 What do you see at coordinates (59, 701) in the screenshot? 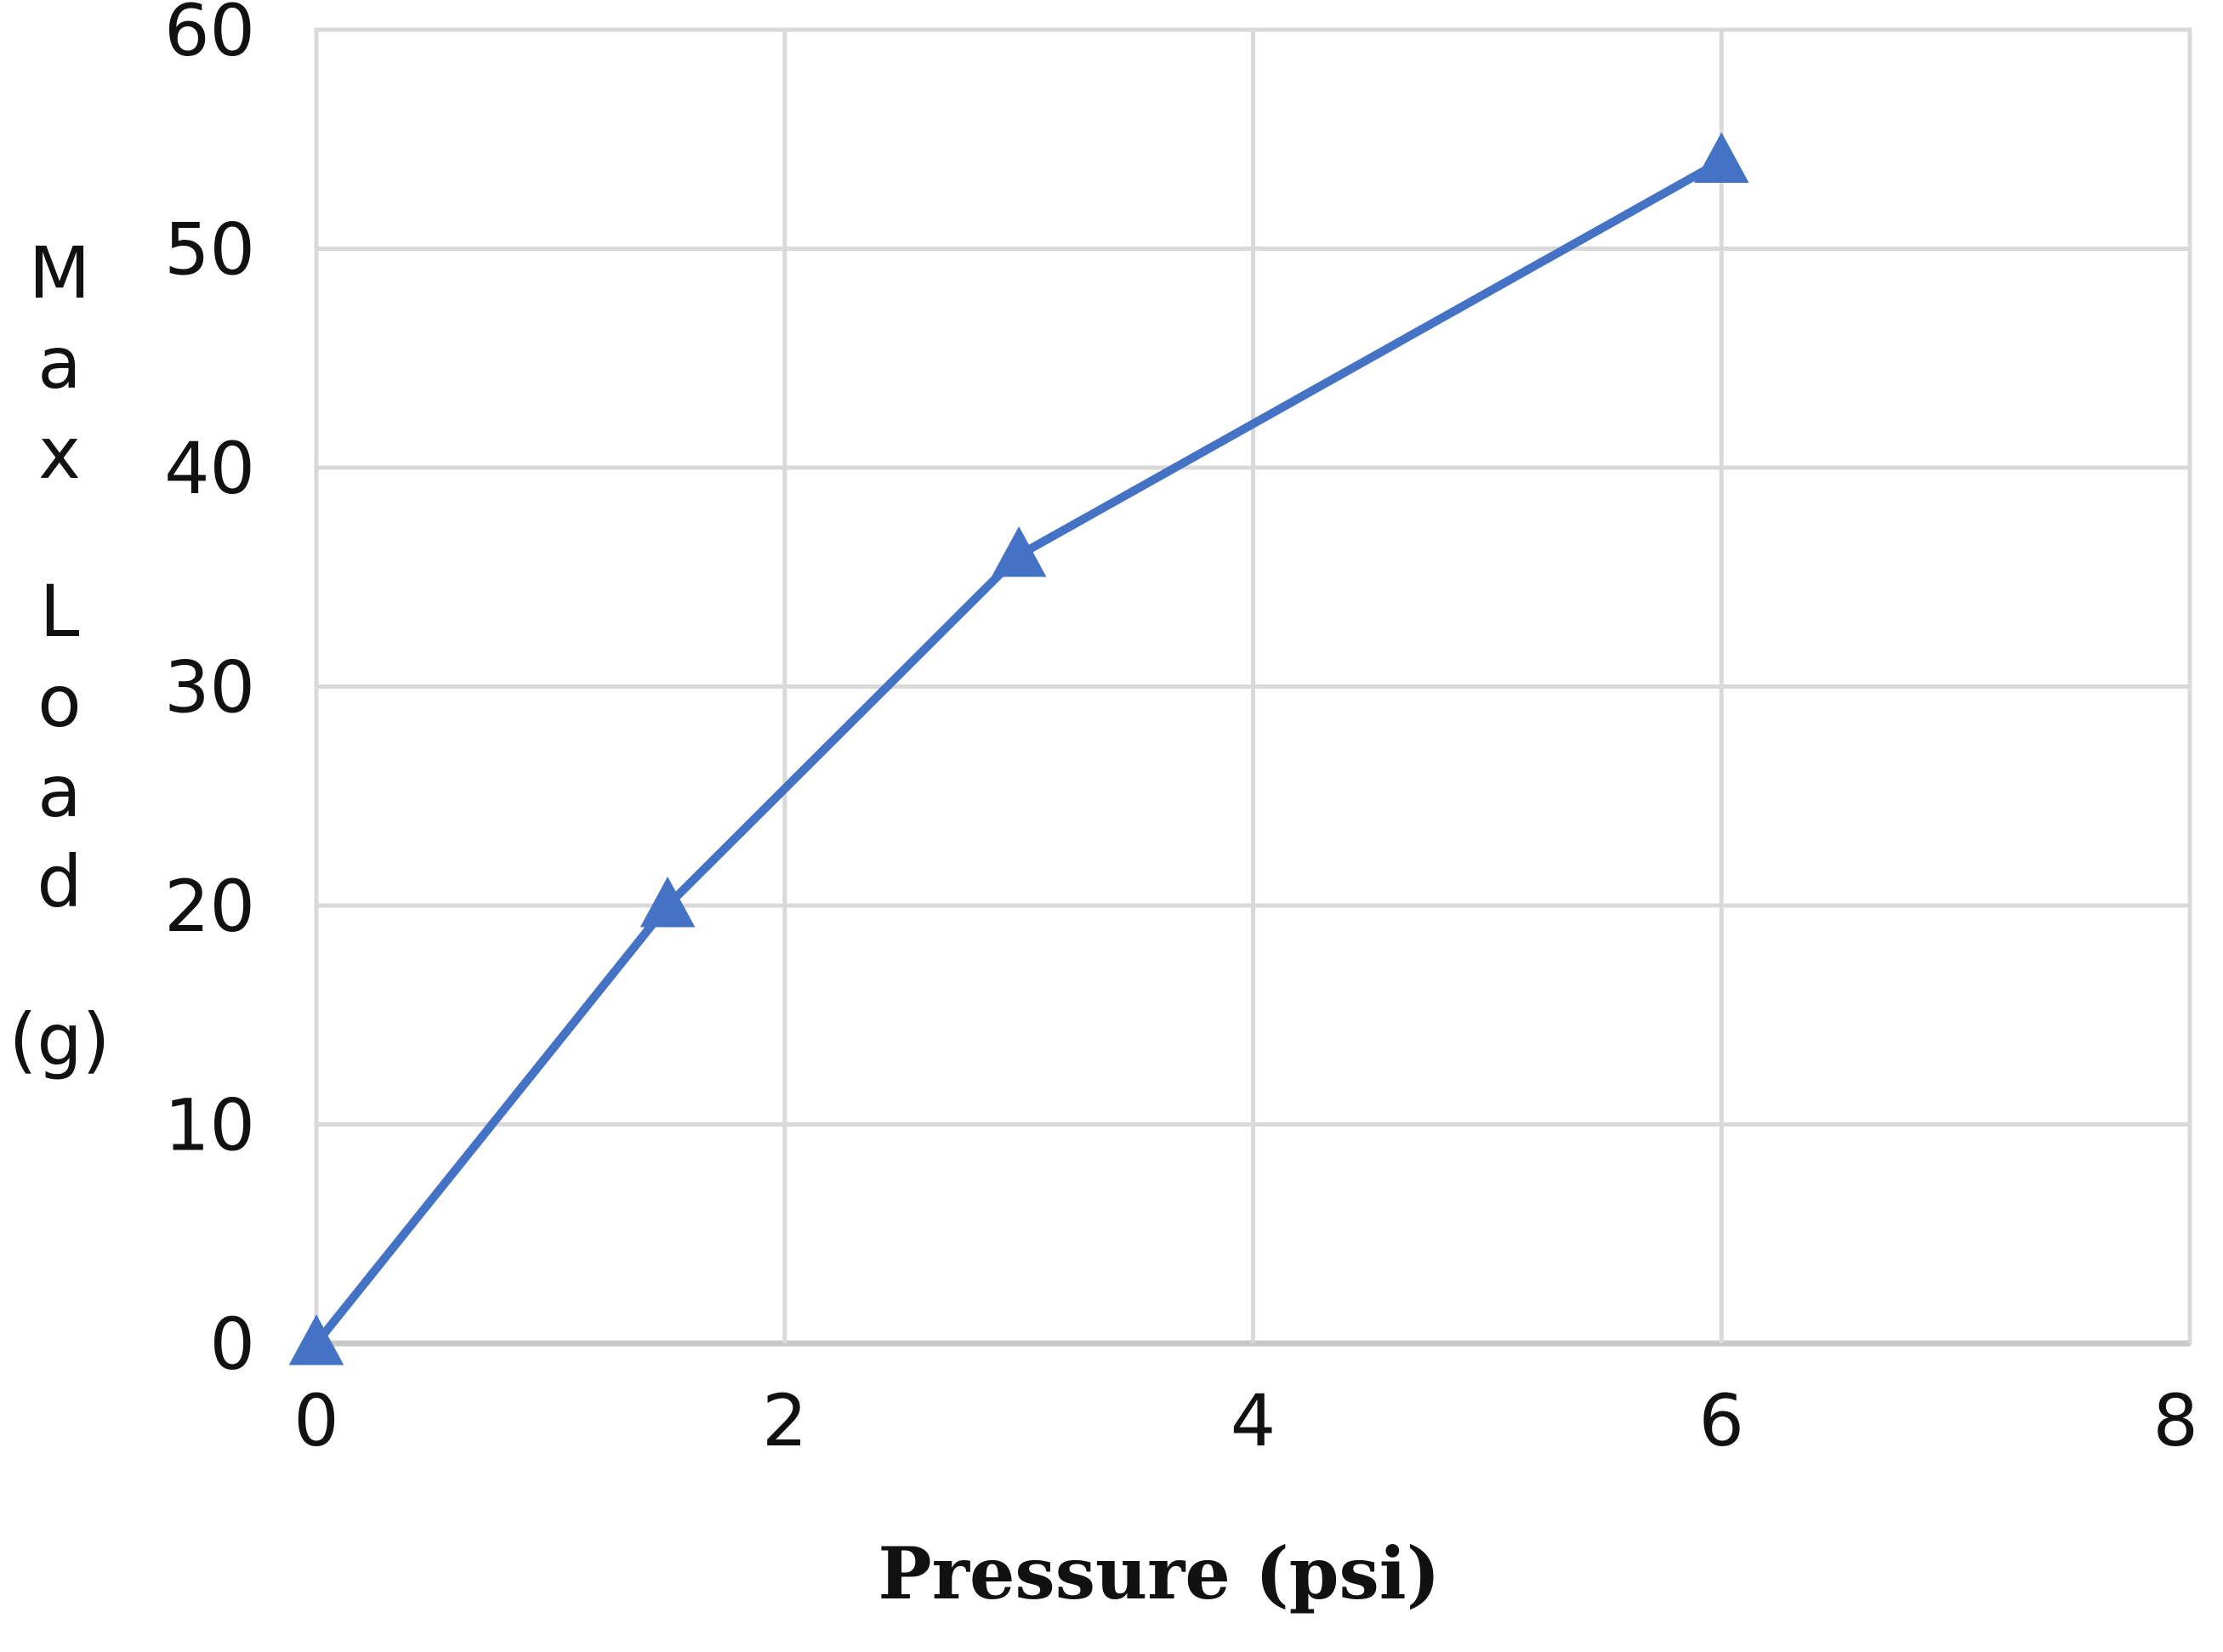
I see `y-axis-label-char: o` at bounding box center [59, 701].